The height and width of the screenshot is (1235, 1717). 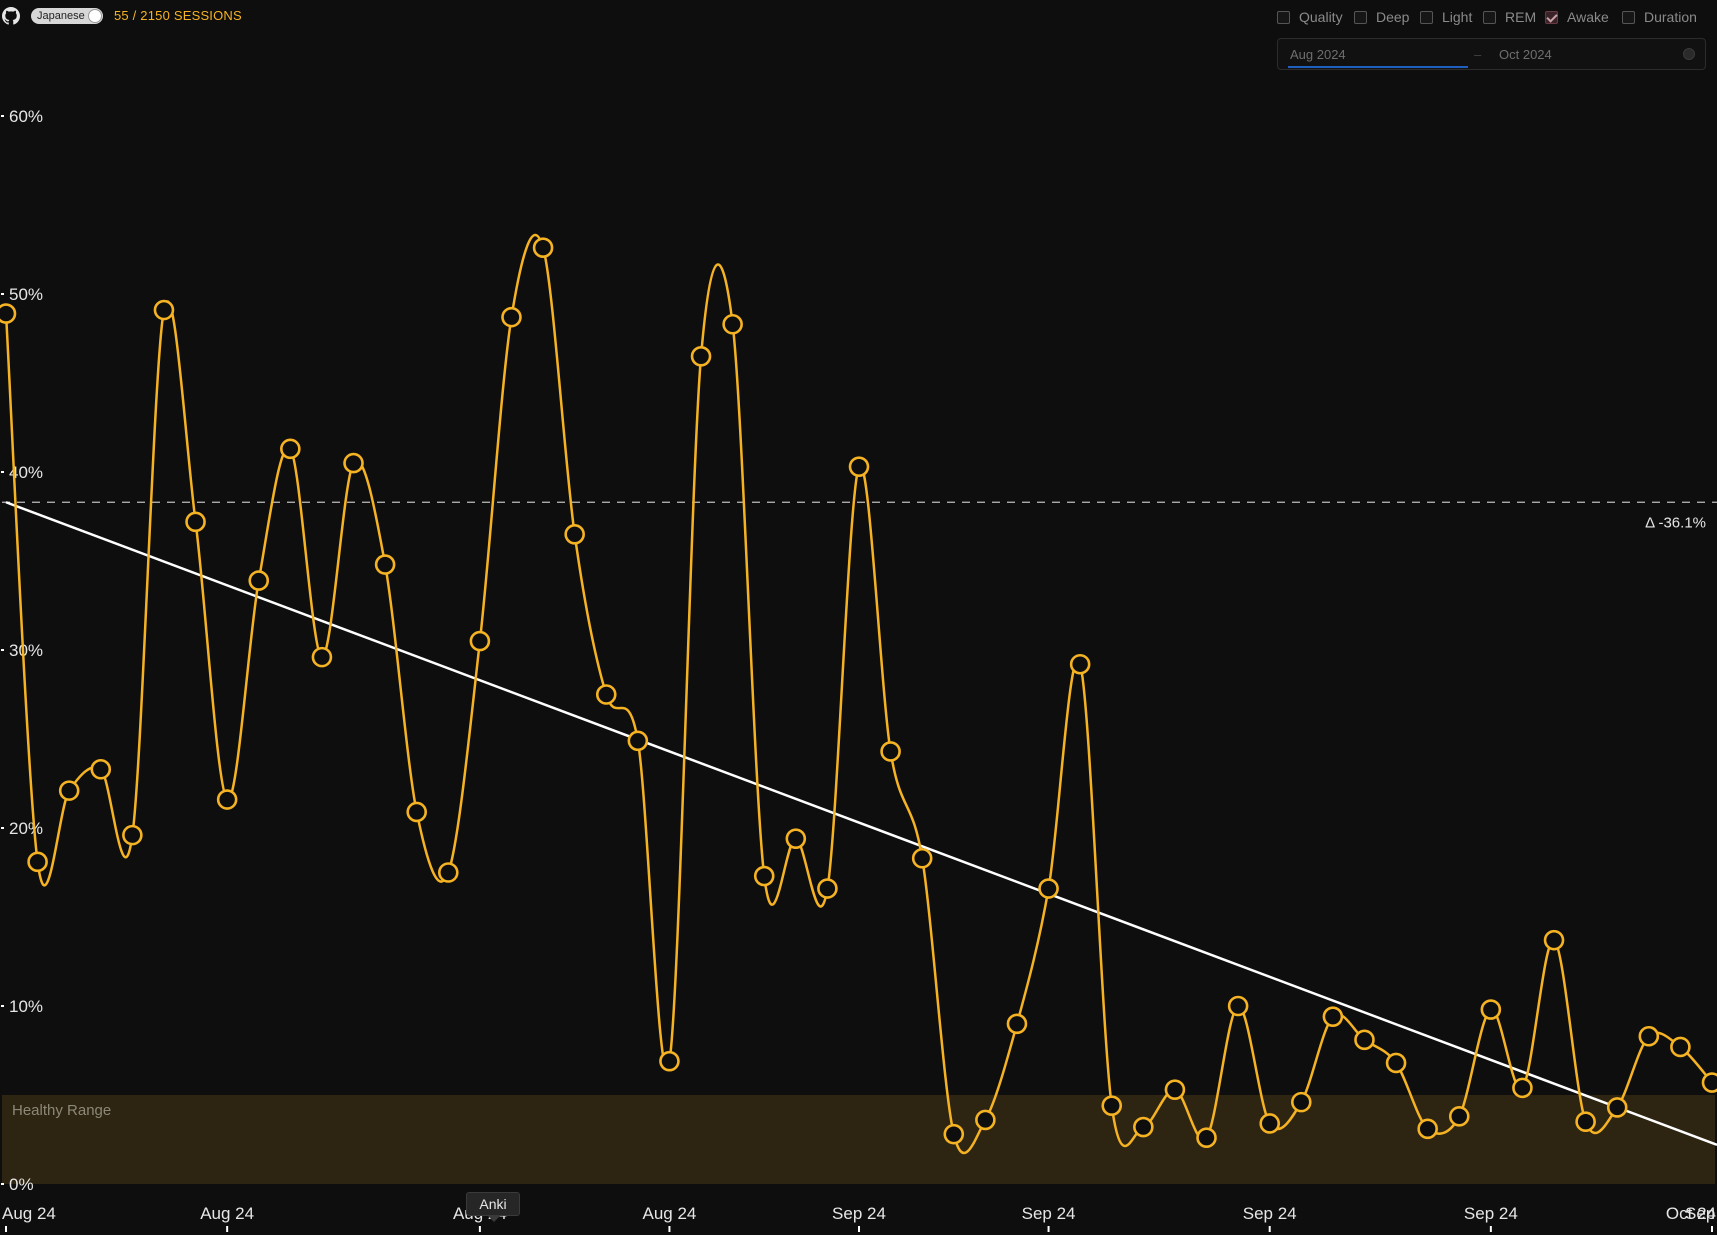 What do you see at coordinates (26, 472) in the screenshot?
I see `y-tick-label: 40%` at bounding box center [26, 472].